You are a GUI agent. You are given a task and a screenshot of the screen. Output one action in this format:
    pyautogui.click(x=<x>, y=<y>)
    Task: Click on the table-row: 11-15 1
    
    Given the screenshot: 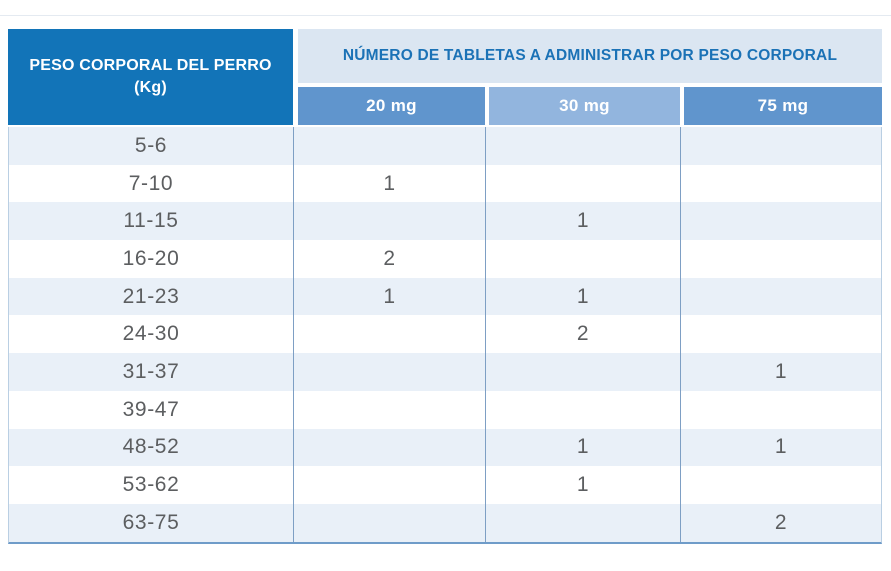 What is the action you would take?
    pyautogui.click(x=445, y=221)
    